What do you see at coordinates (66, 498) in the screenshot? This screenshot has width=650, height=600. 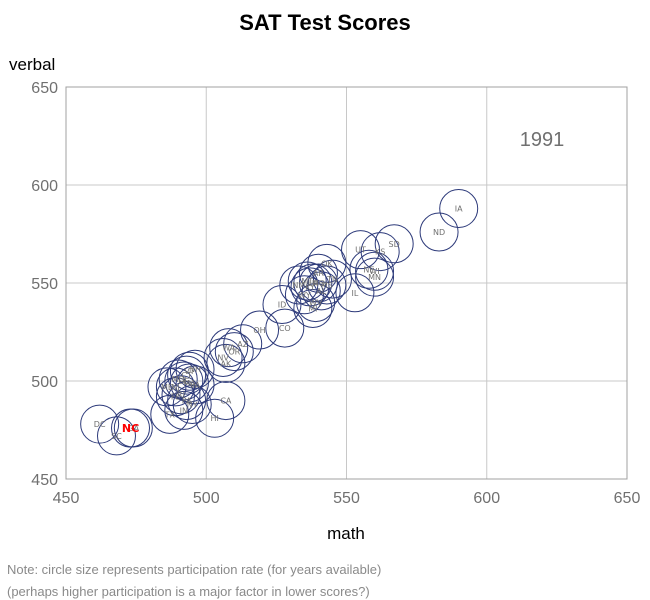 I see `x-tick-label: 450` at bounding box center [66, 498].